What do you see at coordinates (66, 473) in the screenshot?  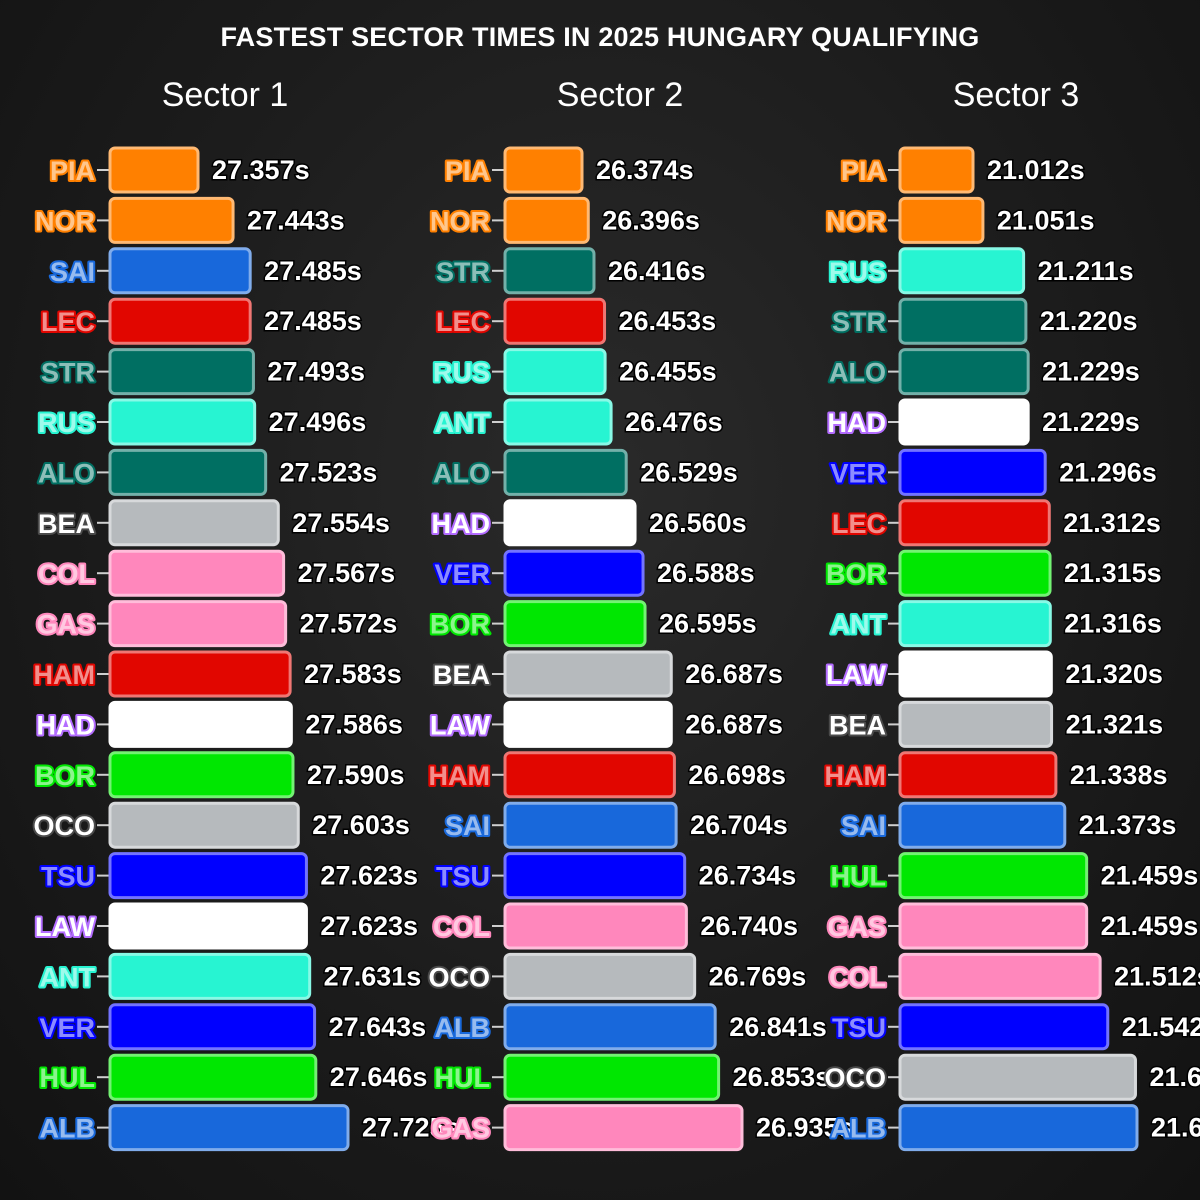 I see `driver-label: ALO` at bounding box center [66, 473].